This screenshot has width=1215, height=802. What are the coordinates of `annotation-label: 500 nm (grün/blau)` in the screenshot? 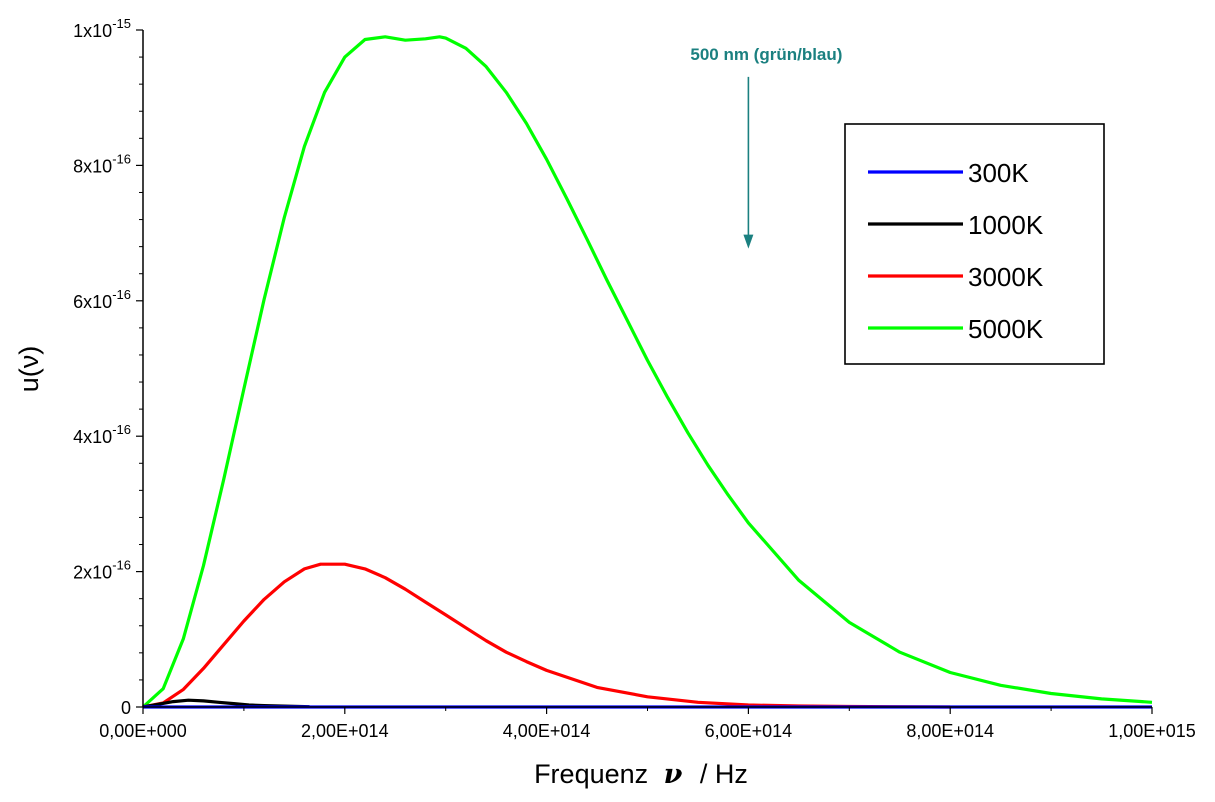 It's located at (766, 54).